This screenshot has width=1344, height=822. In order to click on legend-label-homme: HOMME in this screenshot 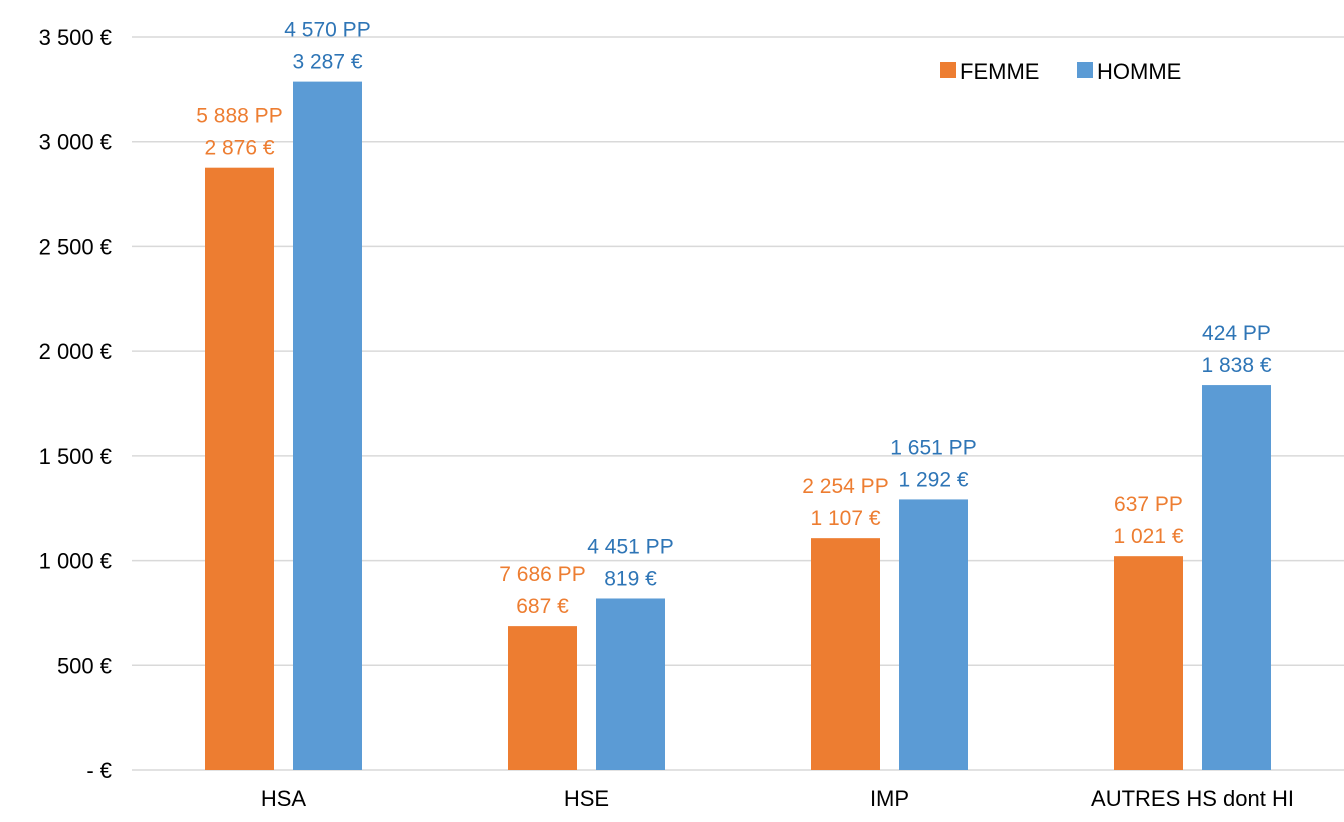, I will do `click(1139, 71)`.